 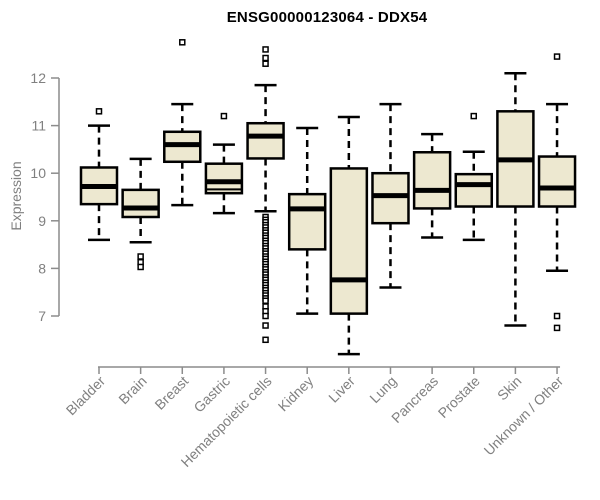 I want to click on y-axis: 7 8 9 10 11 12, so click(x=45, y=197).